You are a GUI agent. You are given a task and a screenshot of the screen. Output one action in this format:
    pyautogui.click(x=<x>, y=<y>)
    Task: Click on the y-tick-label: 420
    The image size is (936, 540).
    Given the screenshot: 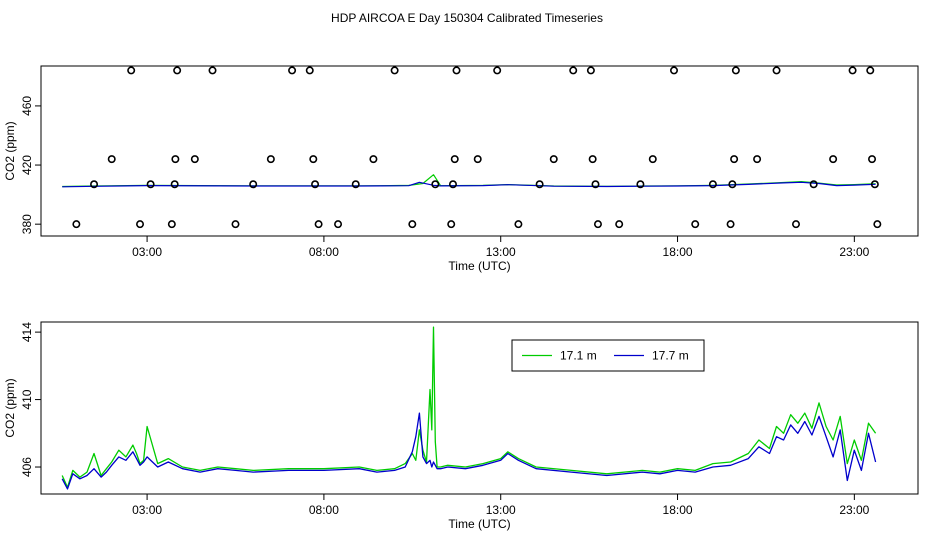 What is the action you would take?
    pyautogui.click(x=27, y=165)
    